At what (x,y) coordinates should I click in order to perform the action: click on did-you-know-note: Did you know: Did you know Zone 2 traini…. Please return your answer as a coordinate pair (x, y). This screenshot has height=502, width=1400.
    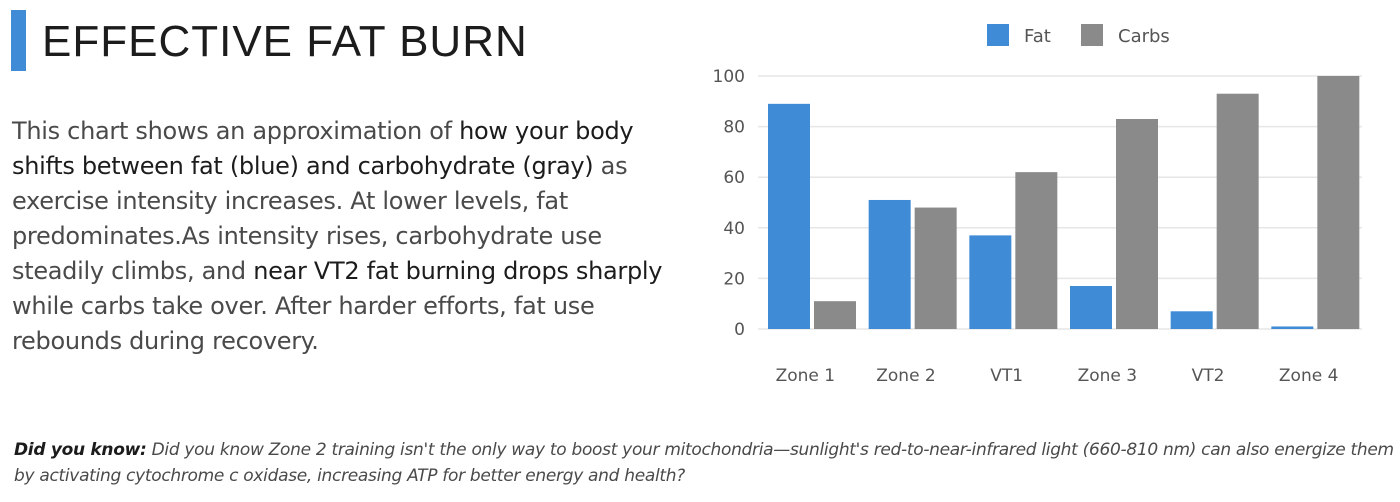
    Looking at the image, I should click on (704, 463).